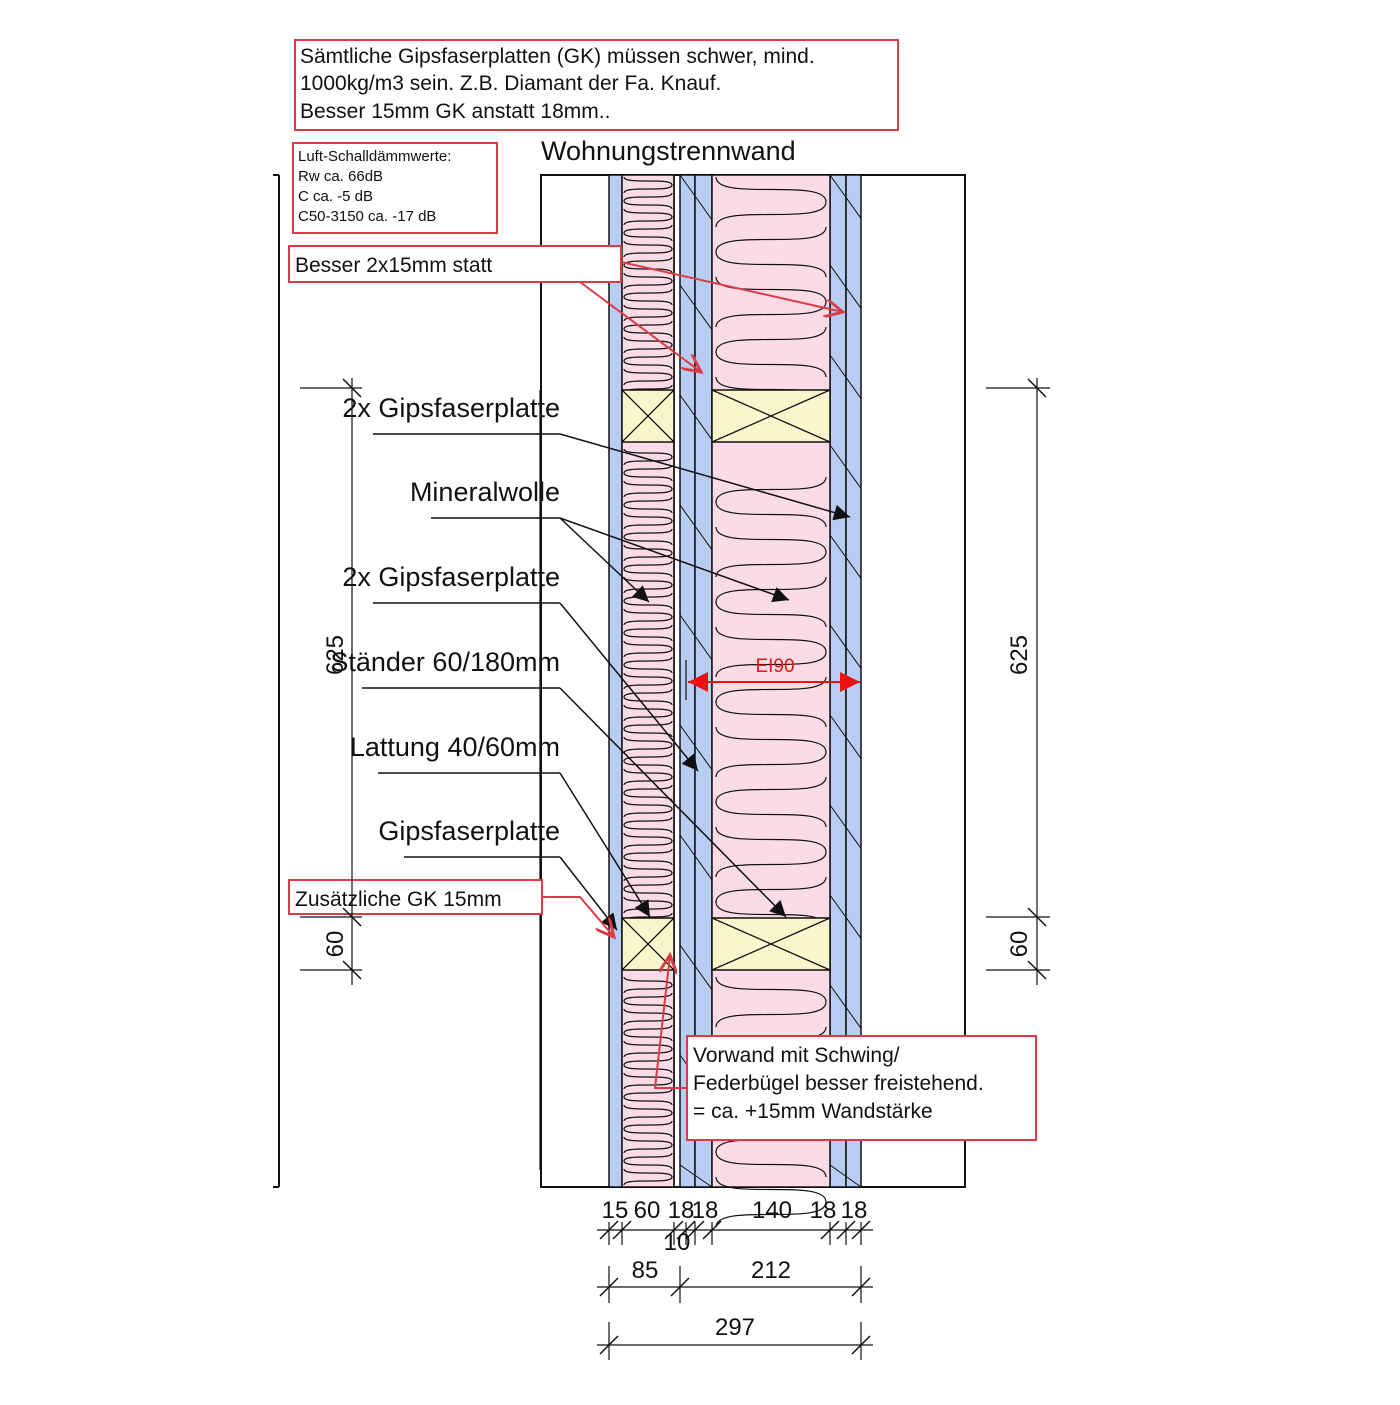 The height and width of the screenshot is (1405, 1400). Describe the element at coordinates (1019, 944) in the screenshot. I see `dim-right-60: 60` at that location.